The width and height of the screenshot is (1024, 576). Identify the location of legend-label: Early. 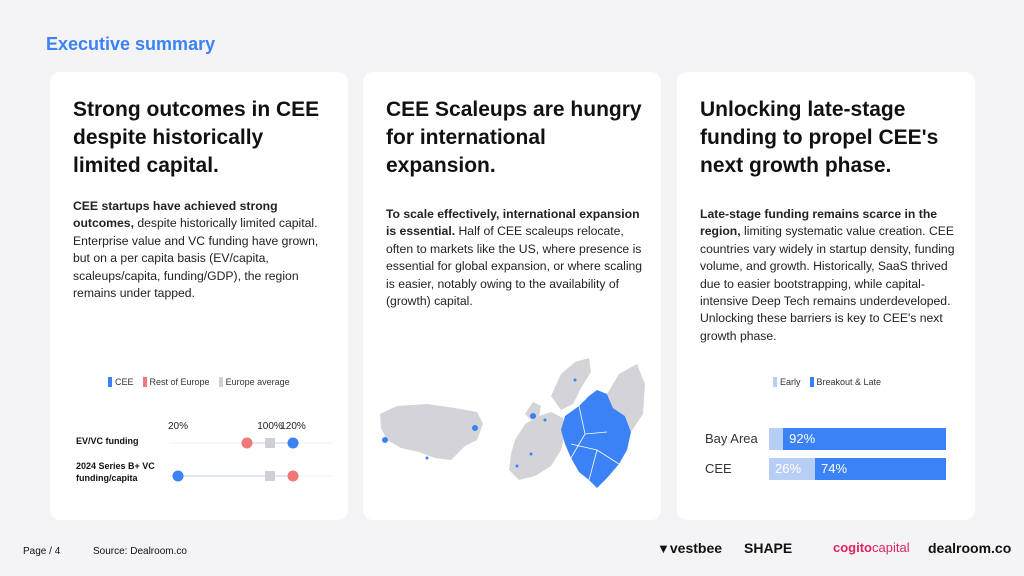
(790, 382).